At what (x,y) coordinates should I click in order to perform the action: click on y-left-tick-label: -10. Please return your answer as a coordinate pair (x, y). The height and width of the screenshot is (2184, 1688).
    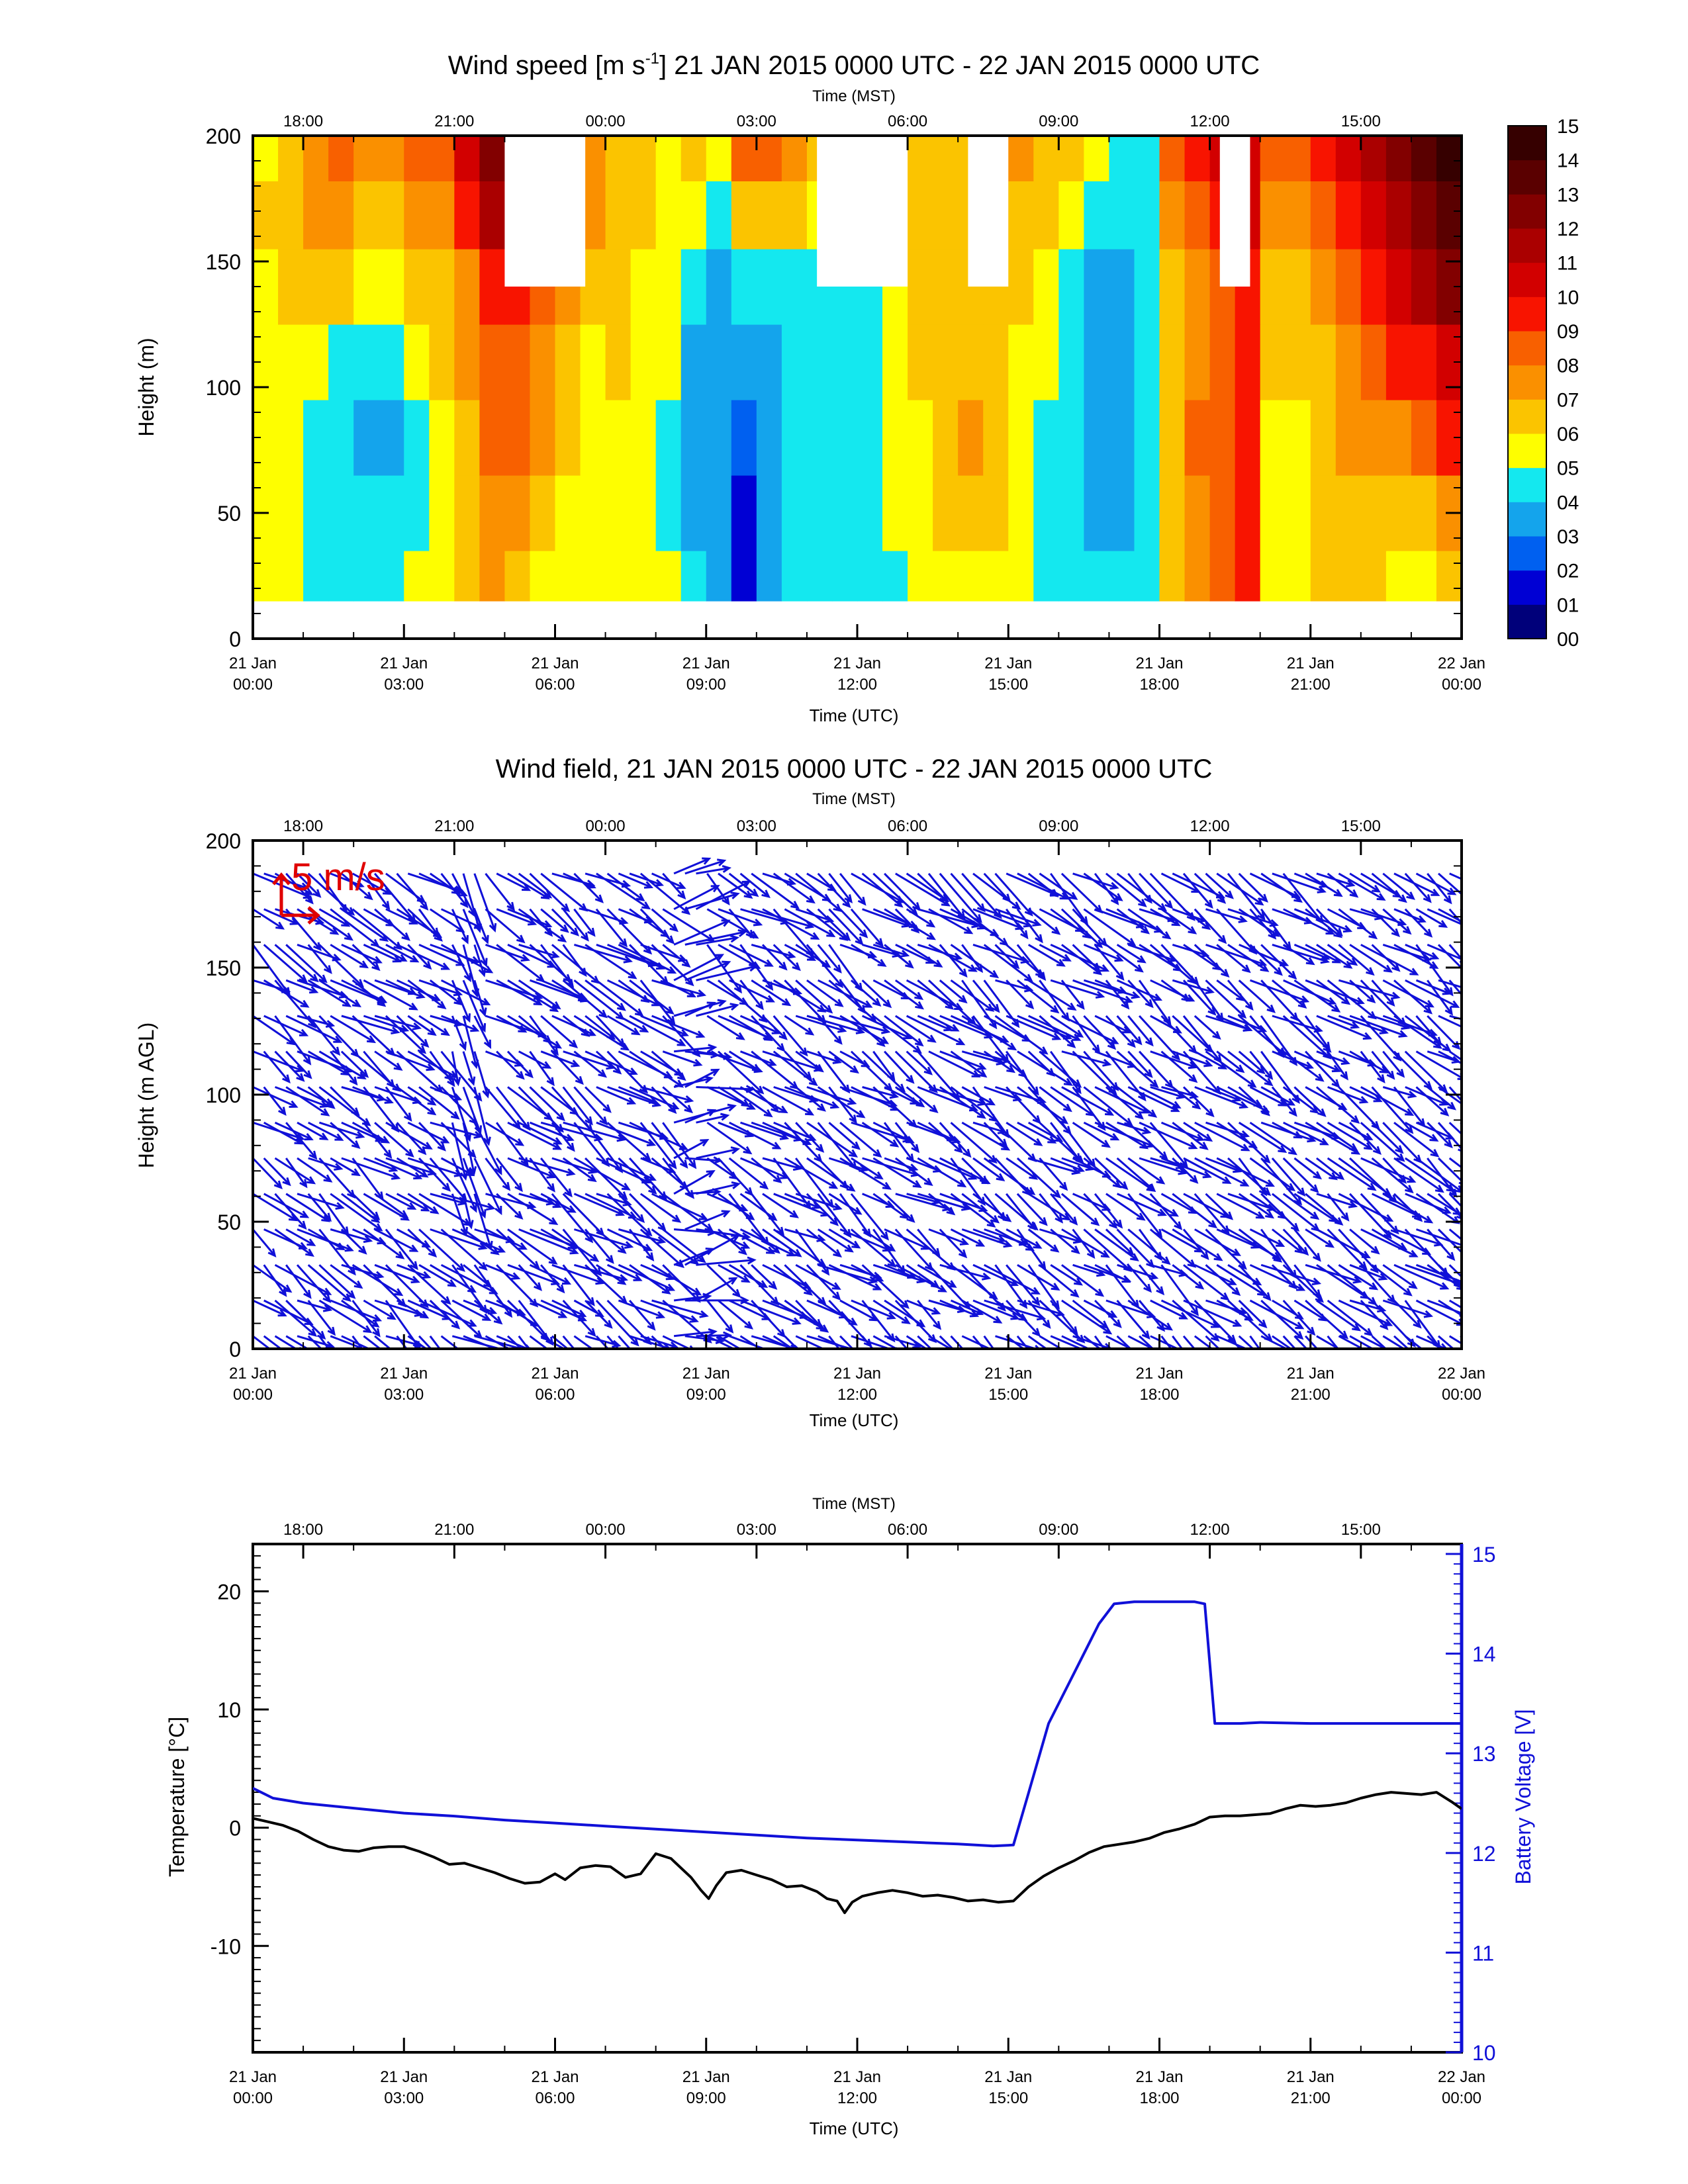
    Looking at the image, I should click on (226, 1946).